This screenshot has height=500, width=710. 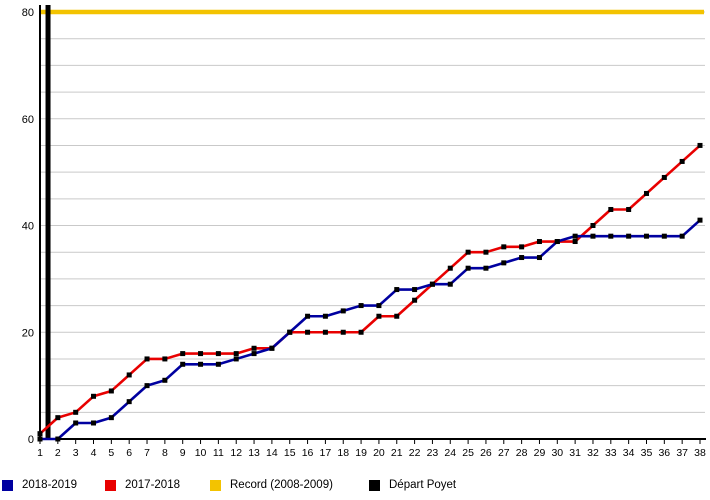 I want to click on x-tick-label: 29, so click(x=540, y=453).